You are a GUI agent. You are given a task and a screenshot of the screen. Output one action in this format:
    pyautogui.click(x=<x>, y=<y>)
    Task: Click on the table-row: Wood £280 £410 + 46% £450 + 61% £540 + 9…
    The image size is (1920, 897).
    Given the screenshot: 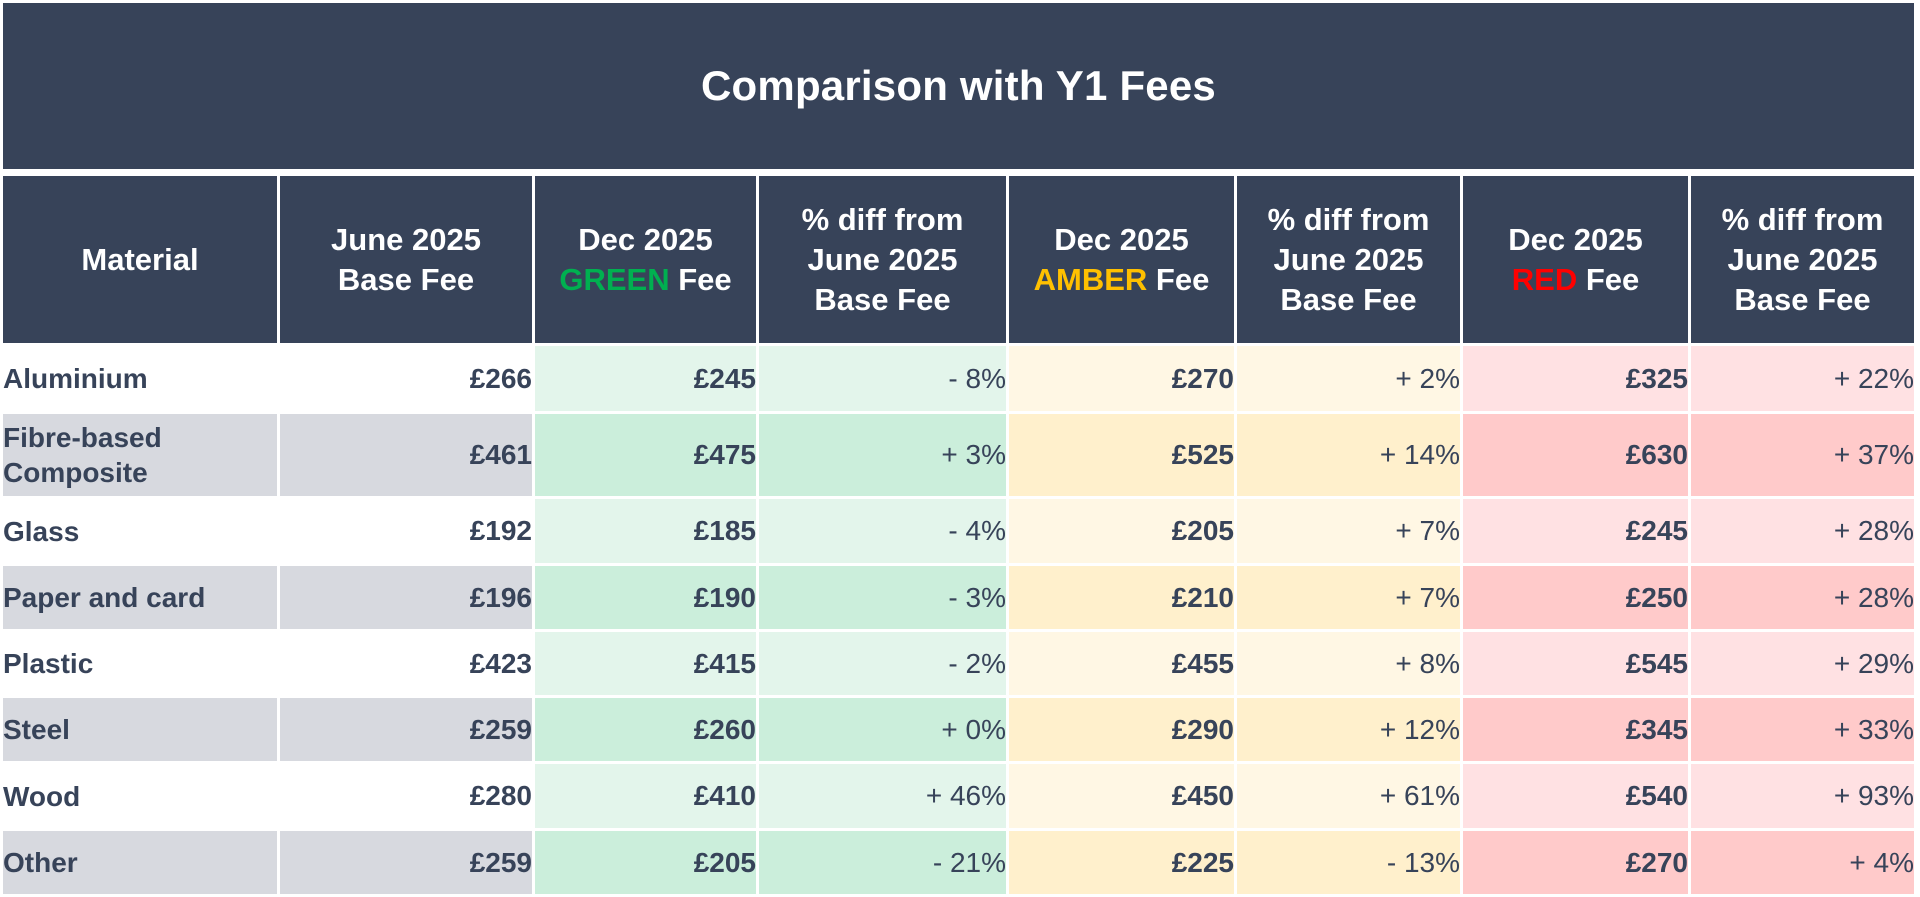 What is the action you would take?
    pyautogui.click(x=958, y=796)
    